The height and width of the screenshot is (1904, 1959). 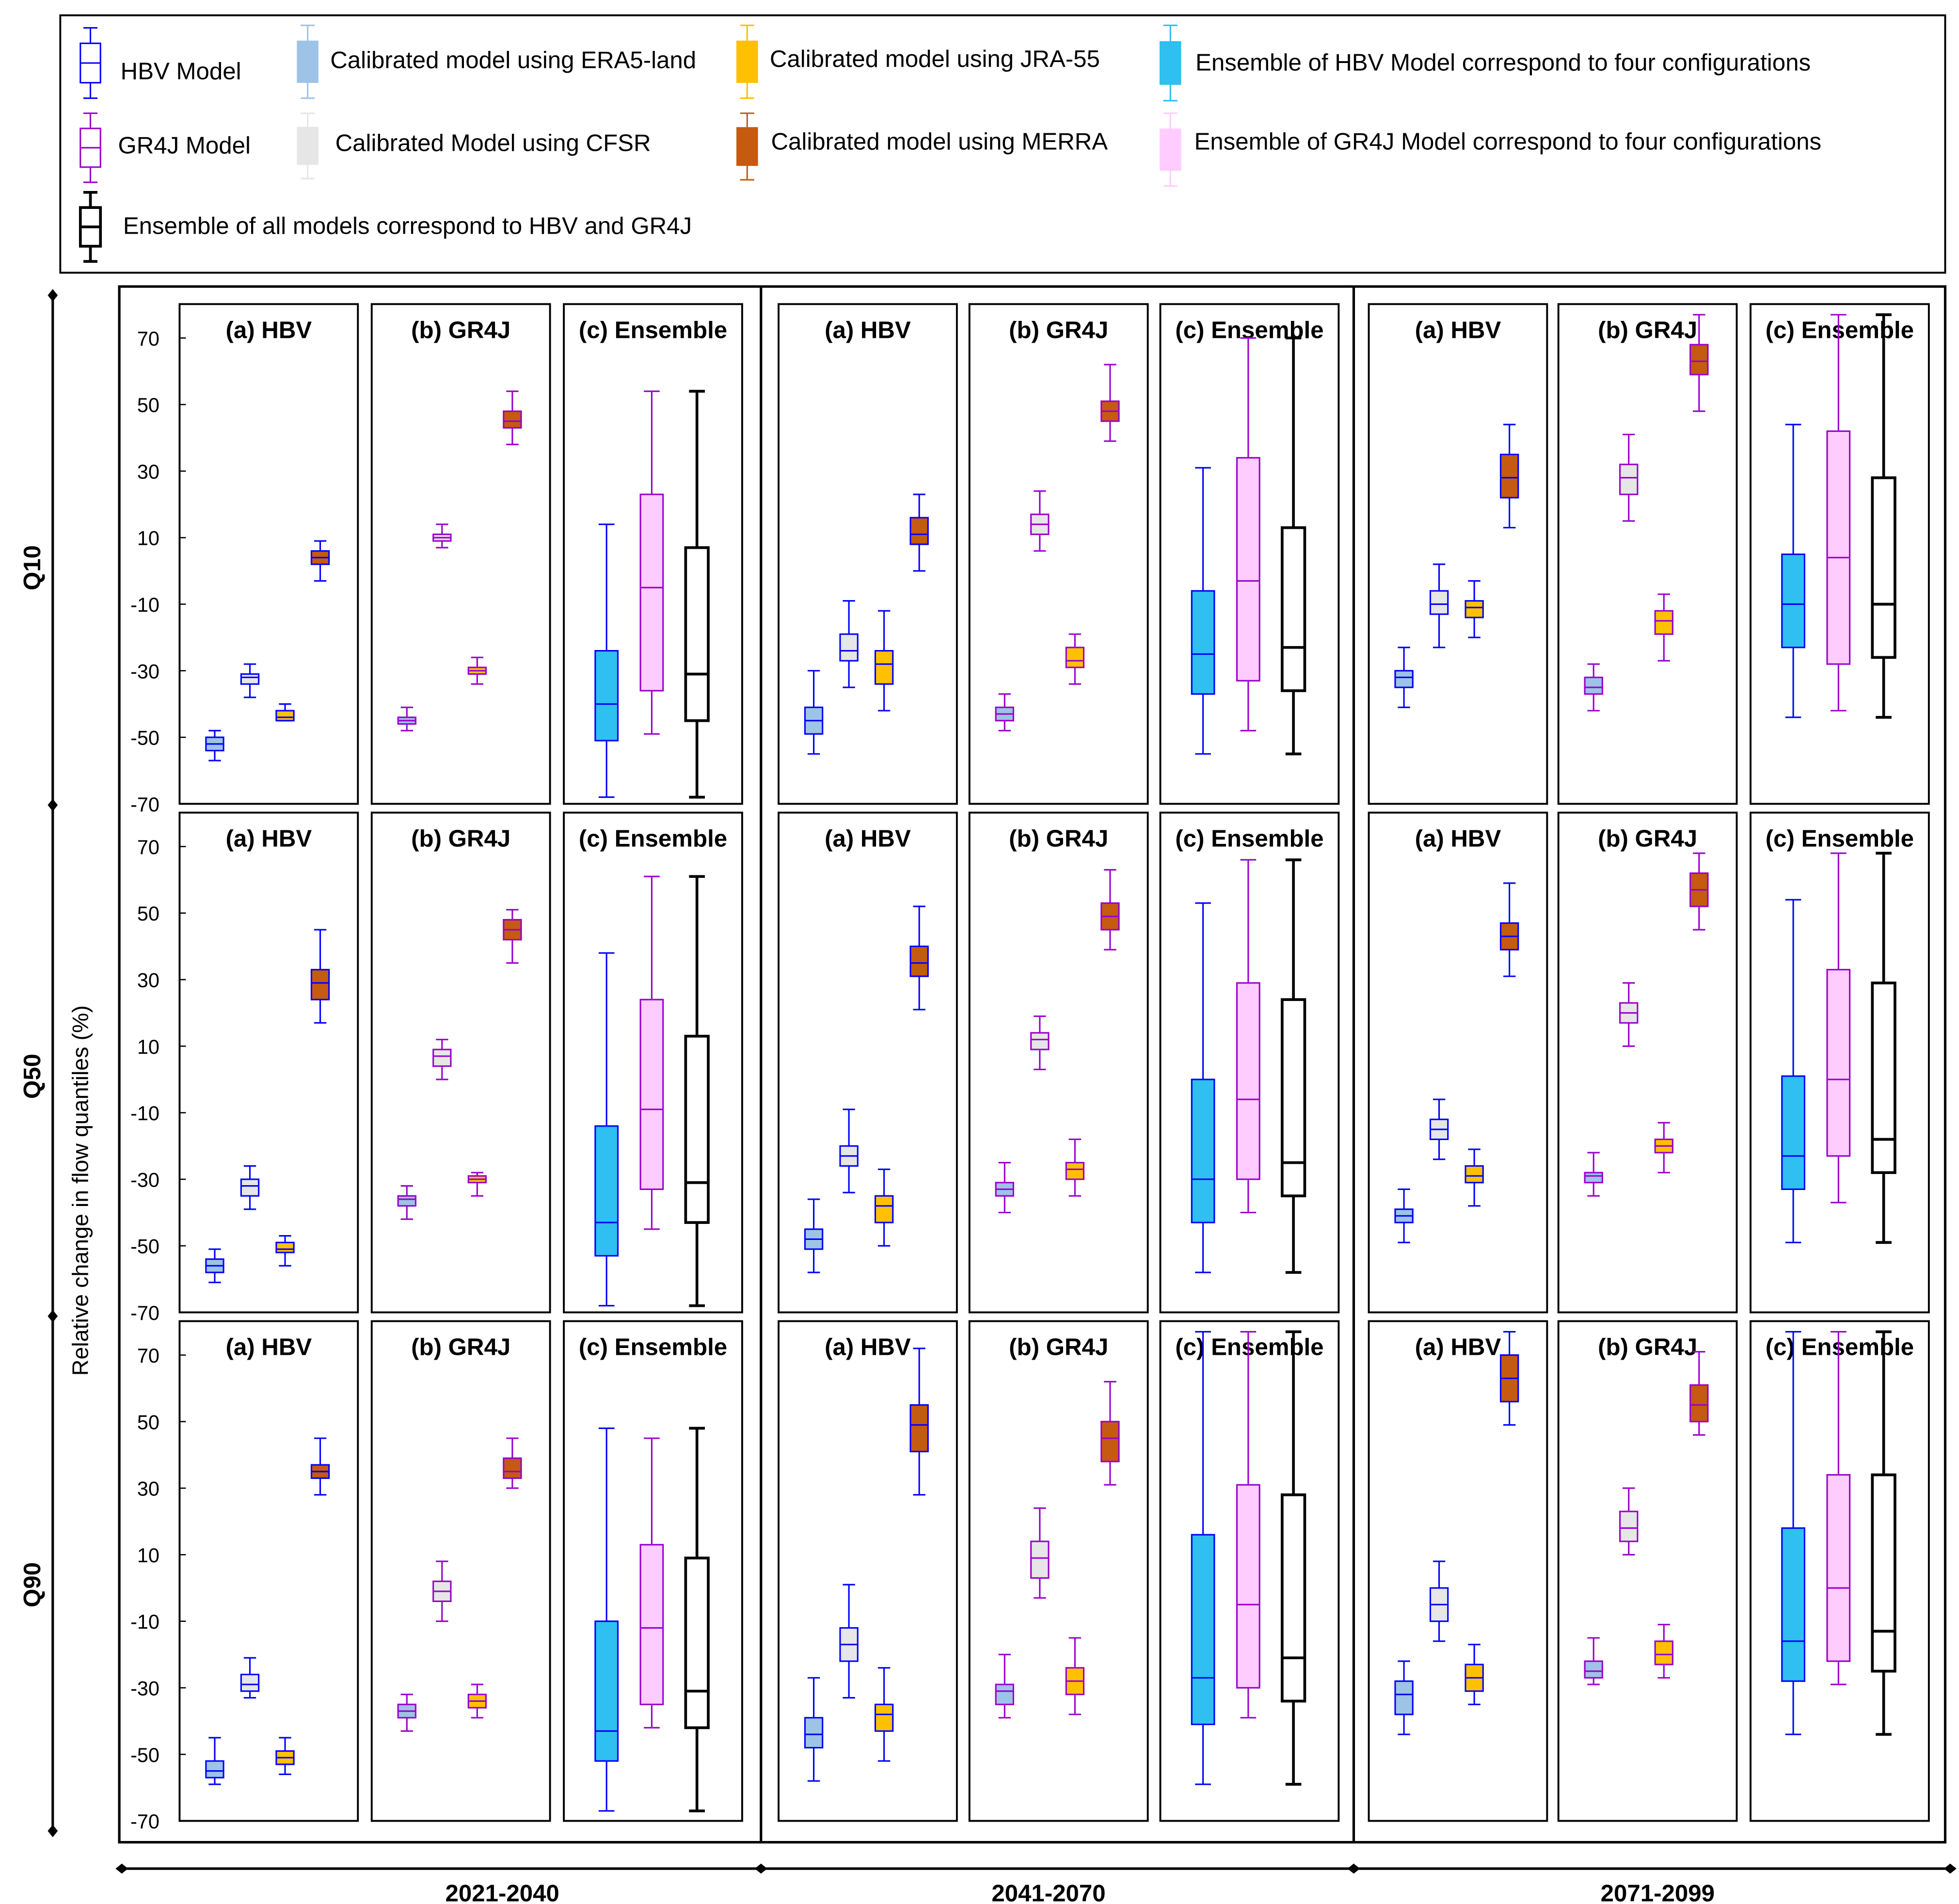 What do you see at coordinates (1250, 1062) in the screenshot?
I see `panel-Q50-2041-2070-ensemble: (c) Ensemble` at bounding box center [1250, 1062].